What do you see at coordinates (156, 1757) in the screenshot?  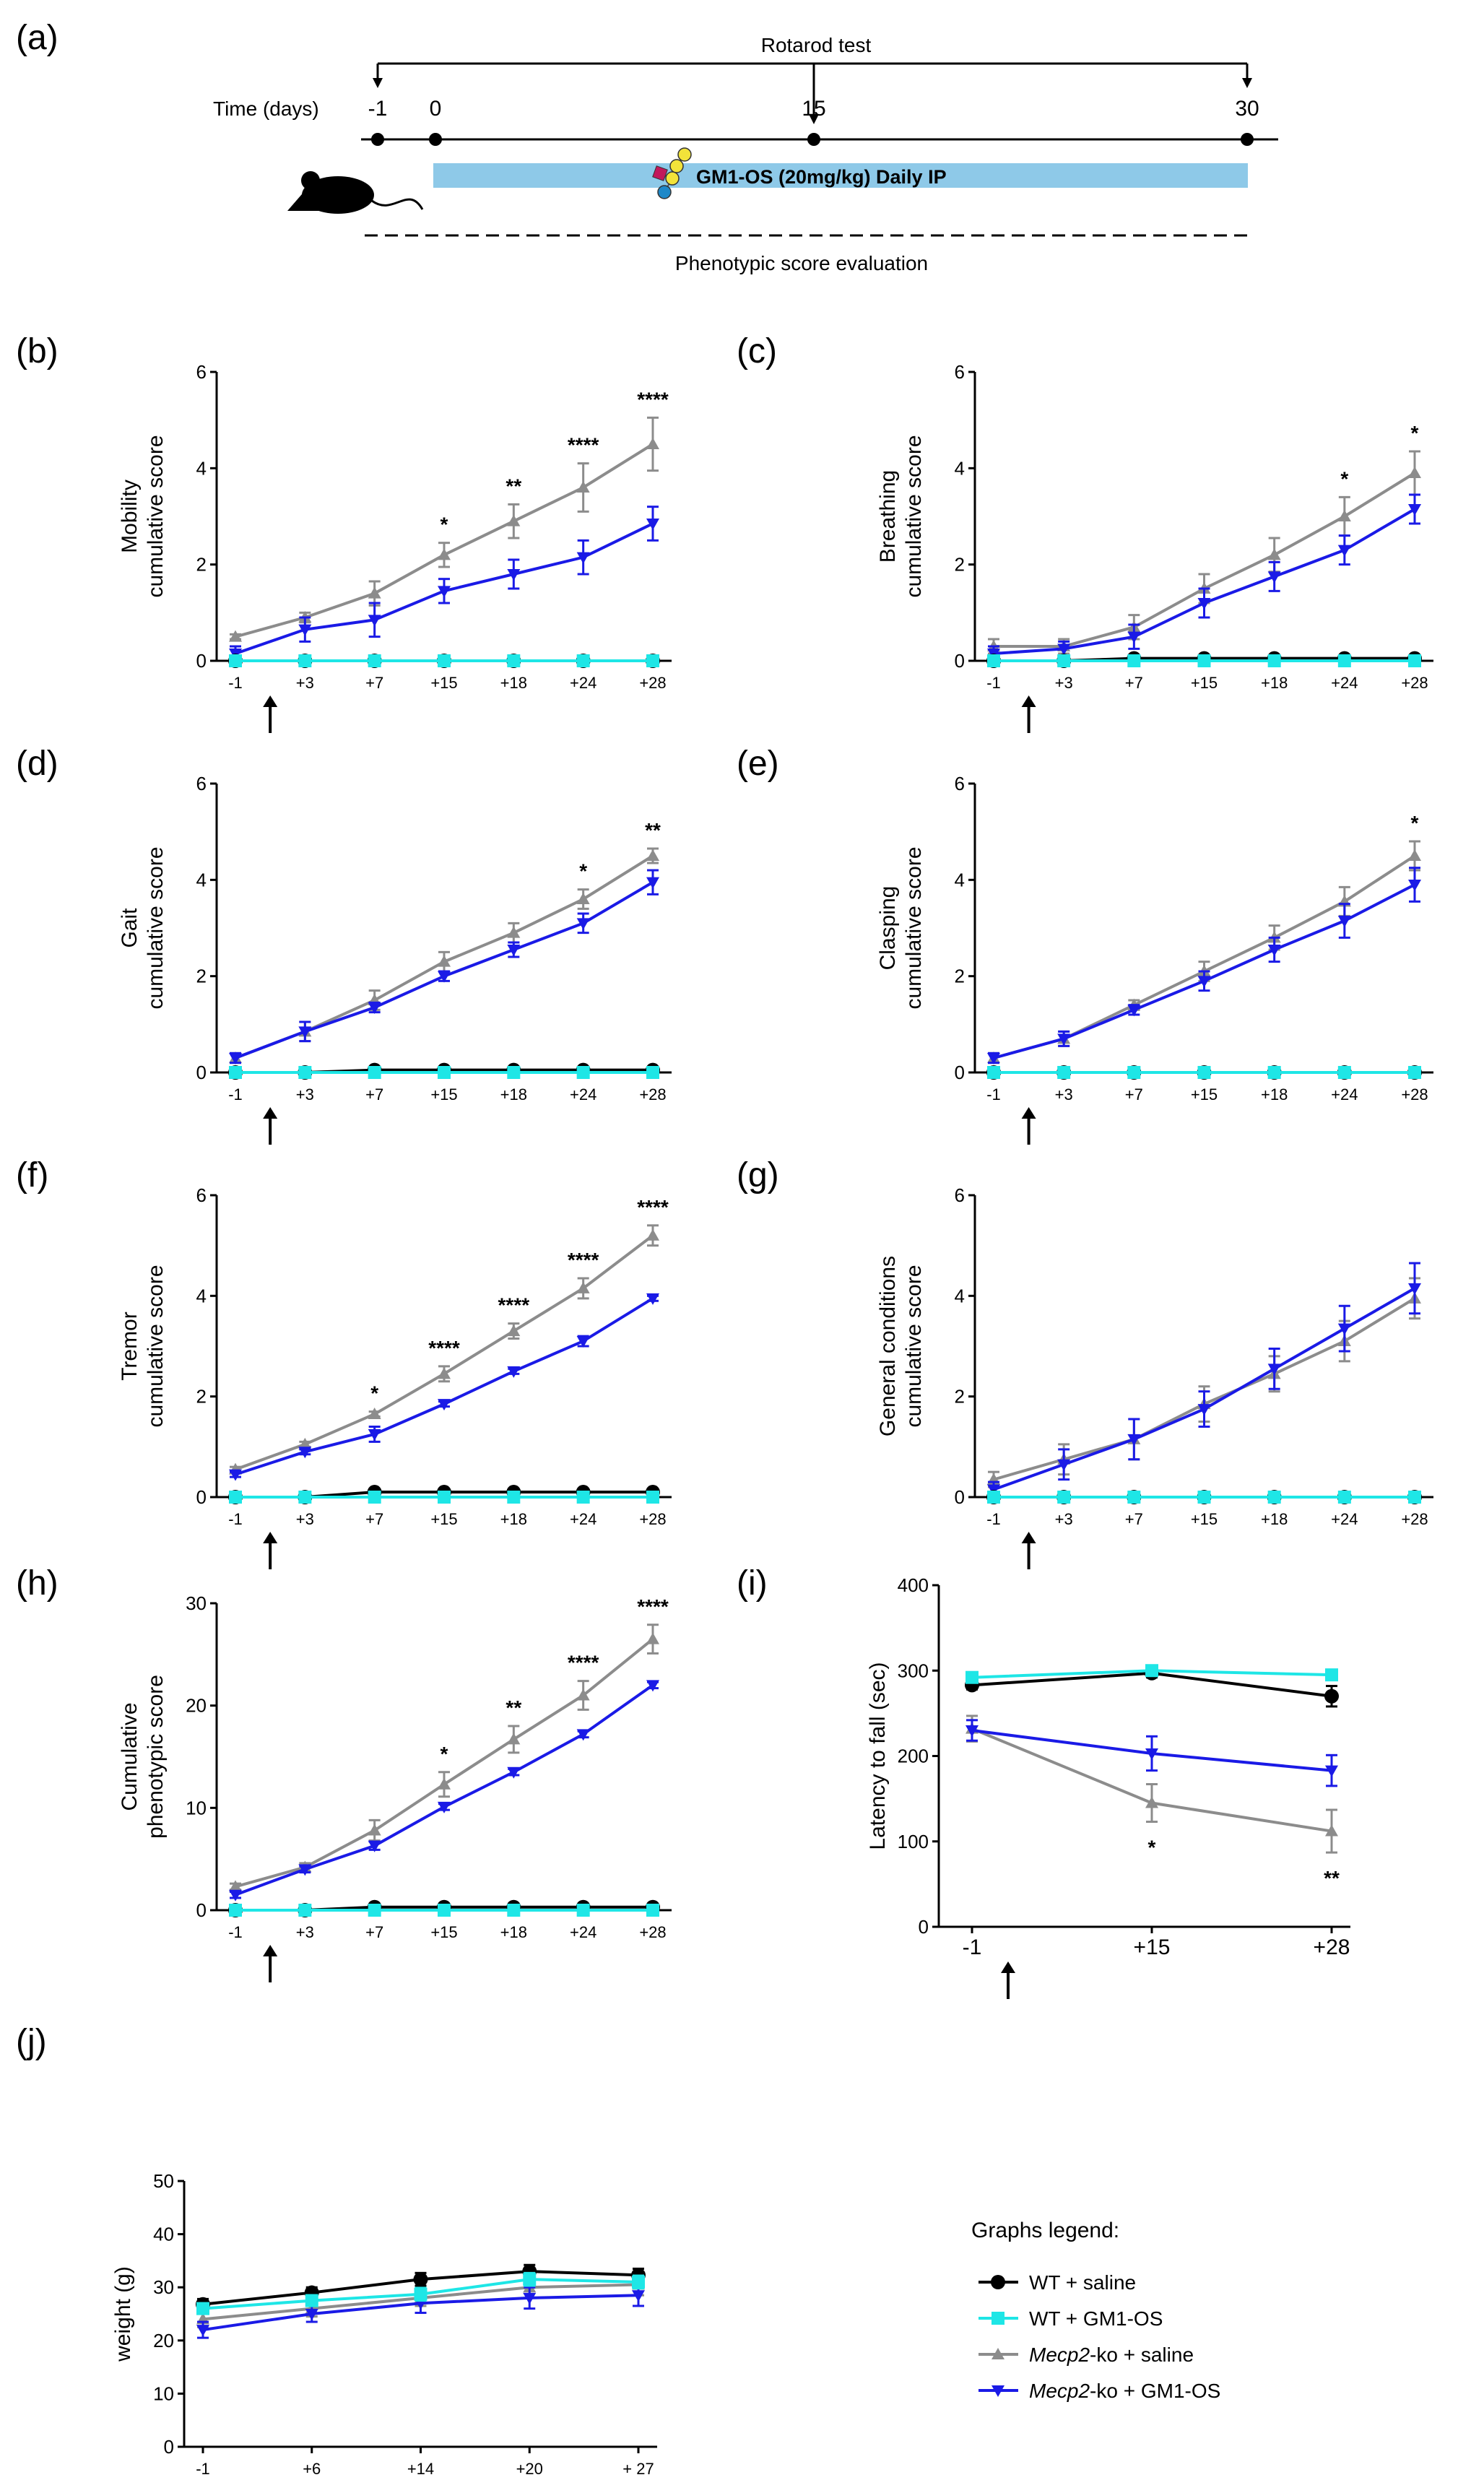 I see `y-axis-label: phenotypic score` at bounding box center [156, 1757].